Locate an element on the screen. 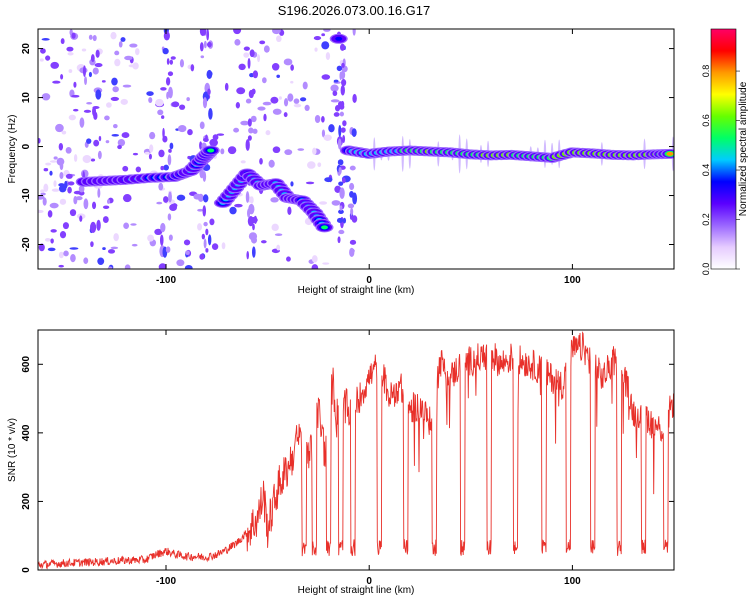 The height and width of the screenshot is (600, 750). spectrogram-y-label: Frequency (Hz) is located at coordinates (12, 149).